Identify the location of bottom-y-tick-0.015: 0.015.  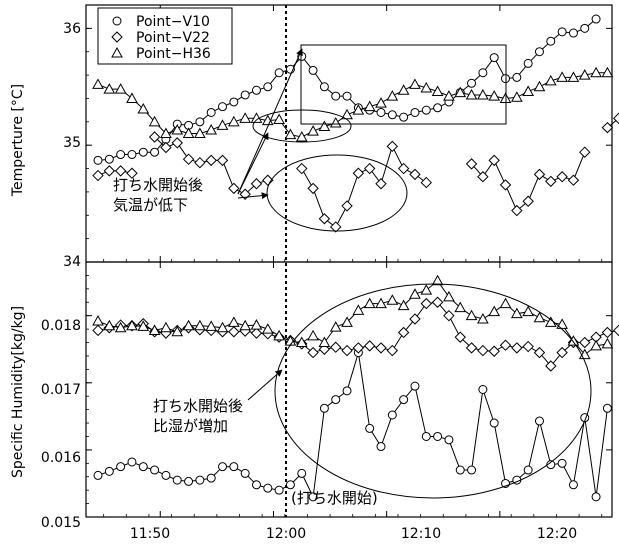
(61, 523).